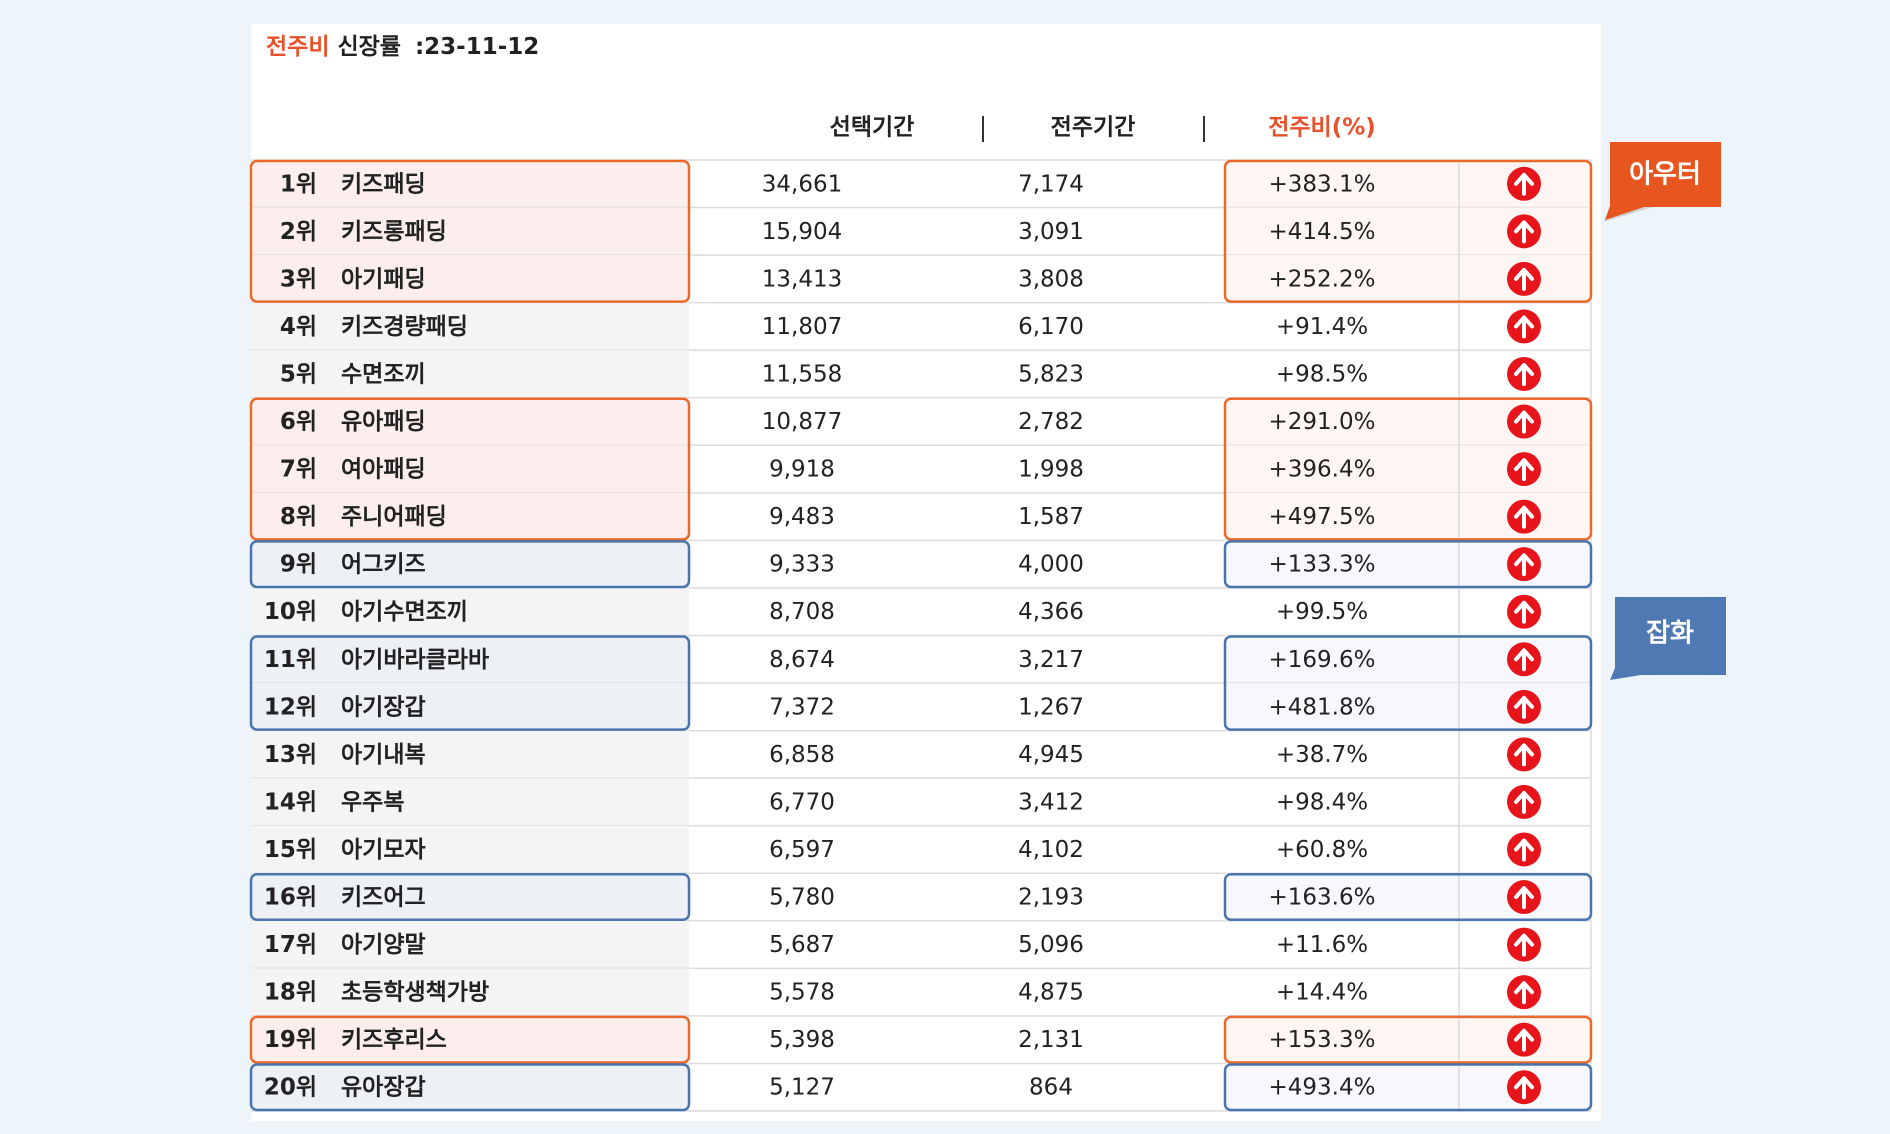  Describe the element at coordinates (1322, 374) in the screenshot. I see `week-change: +98.5%` at that location.